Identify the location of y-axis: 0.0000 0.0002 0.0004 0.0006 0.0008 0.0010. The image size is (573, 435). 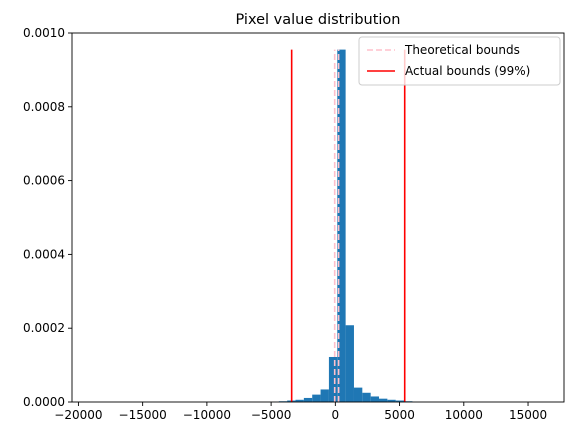
(47, 217).